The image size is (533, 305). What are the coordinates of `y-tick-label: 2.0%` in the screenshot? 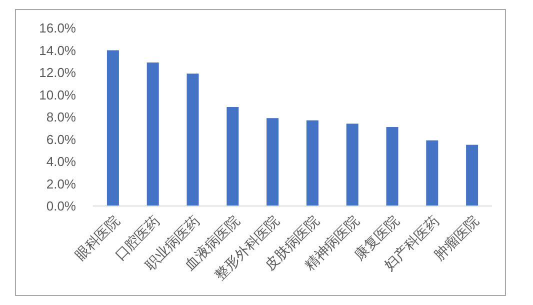 It's located at (61, 184).